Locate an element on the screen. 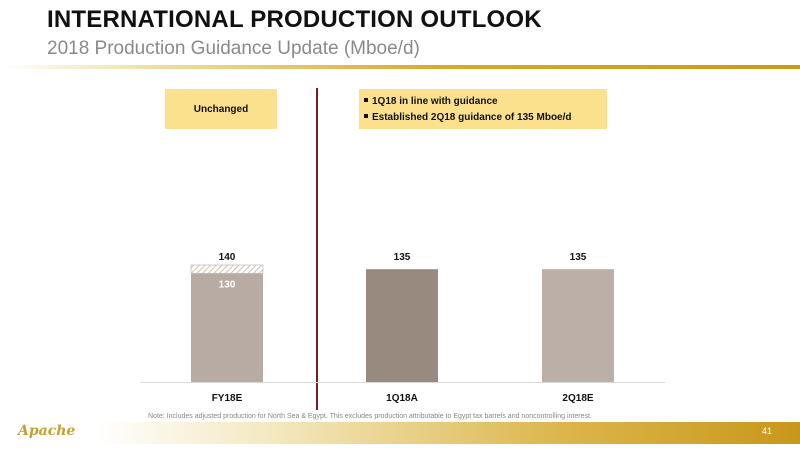 This screenshot has width=800, height=450. page-subtitle: 2018 Production Guidance Update (Mboe/d) is located at coordinates (233, 48).